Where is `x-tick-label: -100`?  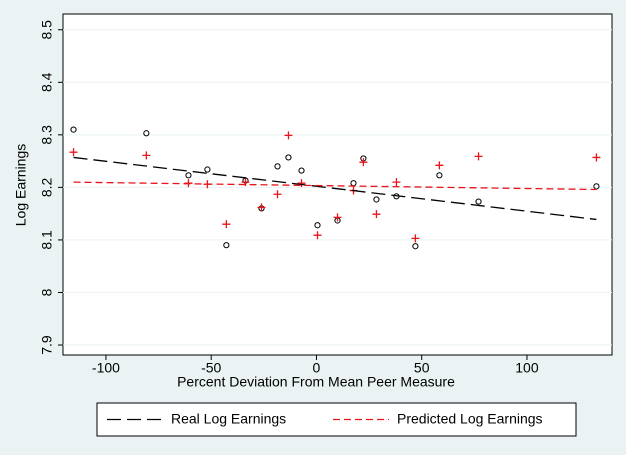 x-tick-label: -100 is located at coordinates (106, 368).